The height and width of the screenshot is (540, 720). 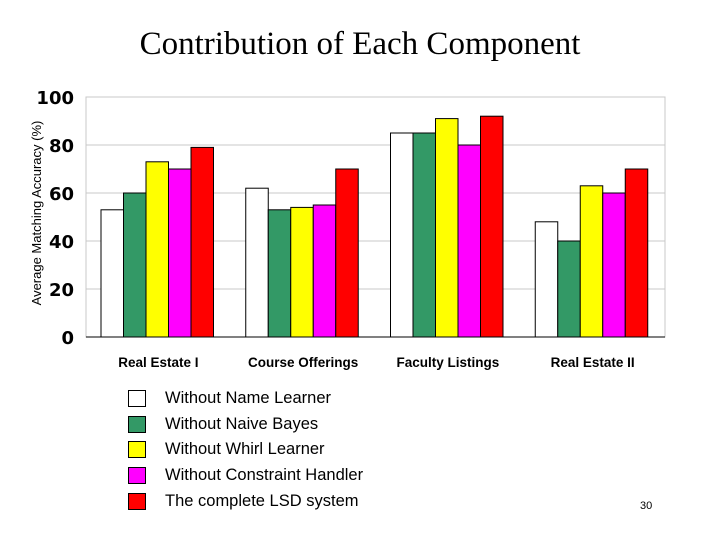 What do you see at coordinates (61, 242) in the screenshot?
I see `y-tick-label: 40` at bounding box center [61, 242].